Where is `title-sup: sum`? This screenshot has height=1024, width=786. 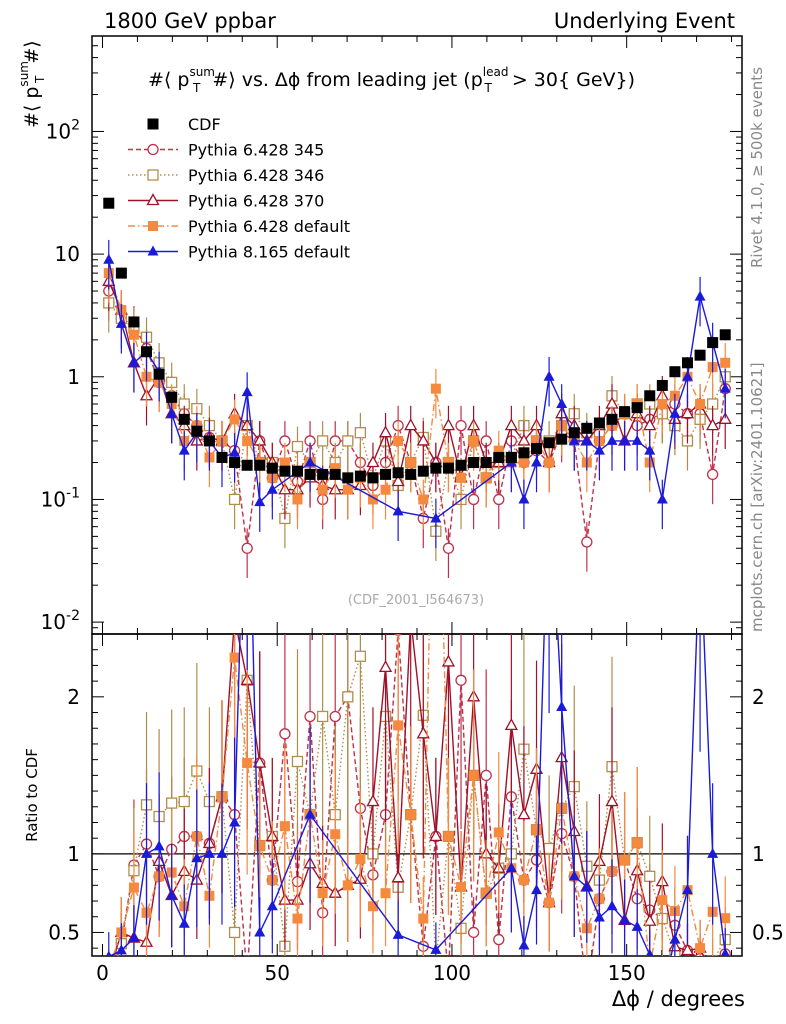 title-sup: sum is located at coordinates (202, 72).